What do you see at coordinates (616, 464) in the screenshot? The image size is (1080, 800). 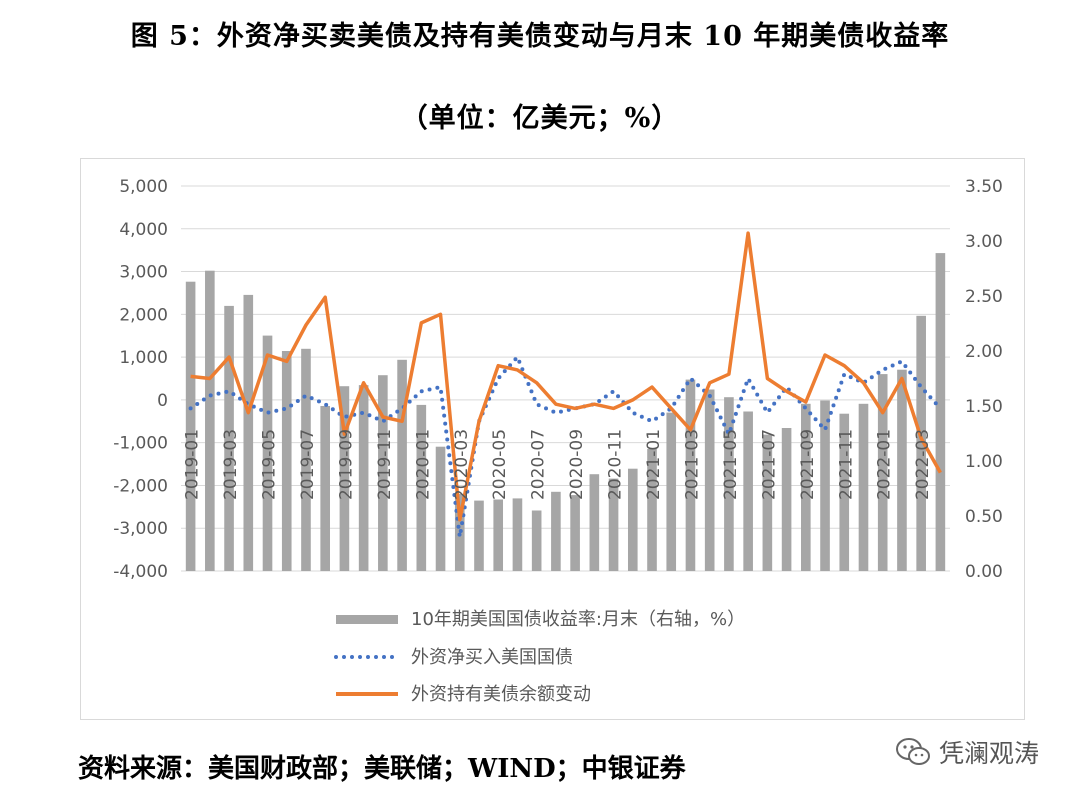 I see `x-tick-label: 2020-11` at bounding box center [616, 464].